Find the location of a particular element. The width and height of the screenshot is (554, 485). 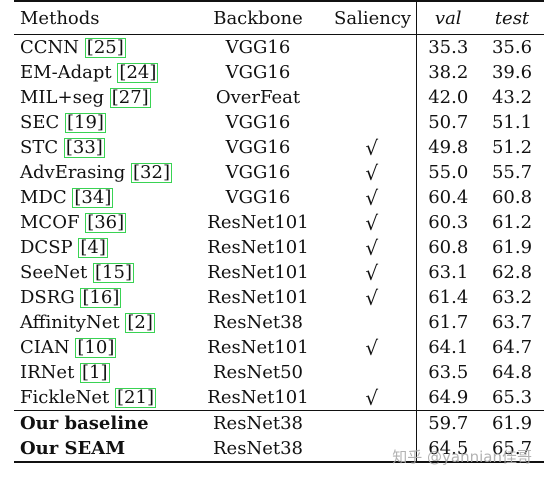

citation-number: 1 is located at coordinates (95, 372).